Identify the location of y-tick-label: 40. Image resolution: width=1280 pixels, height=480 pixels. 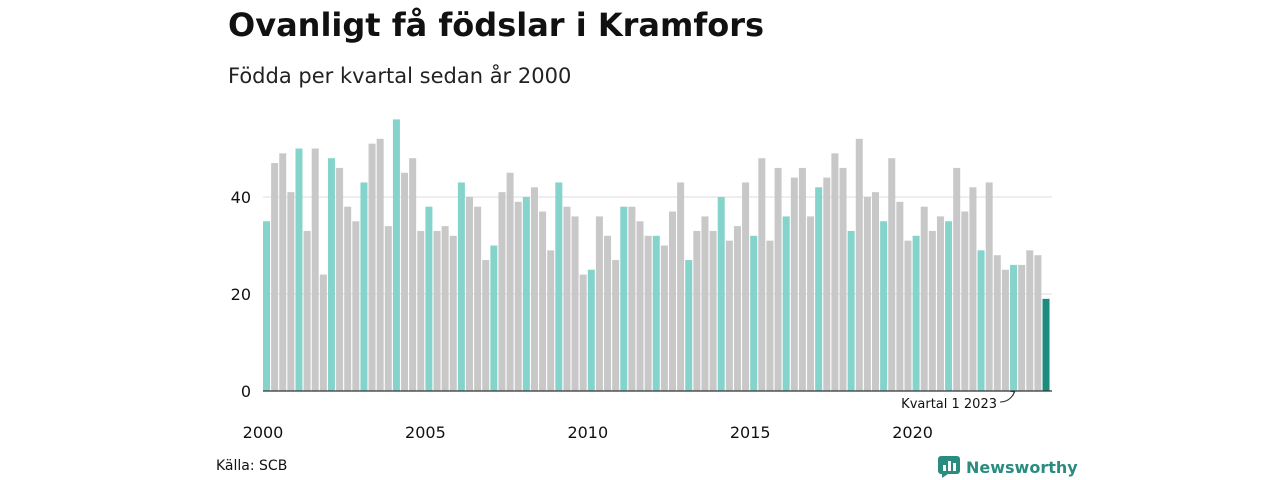
(241, 197).